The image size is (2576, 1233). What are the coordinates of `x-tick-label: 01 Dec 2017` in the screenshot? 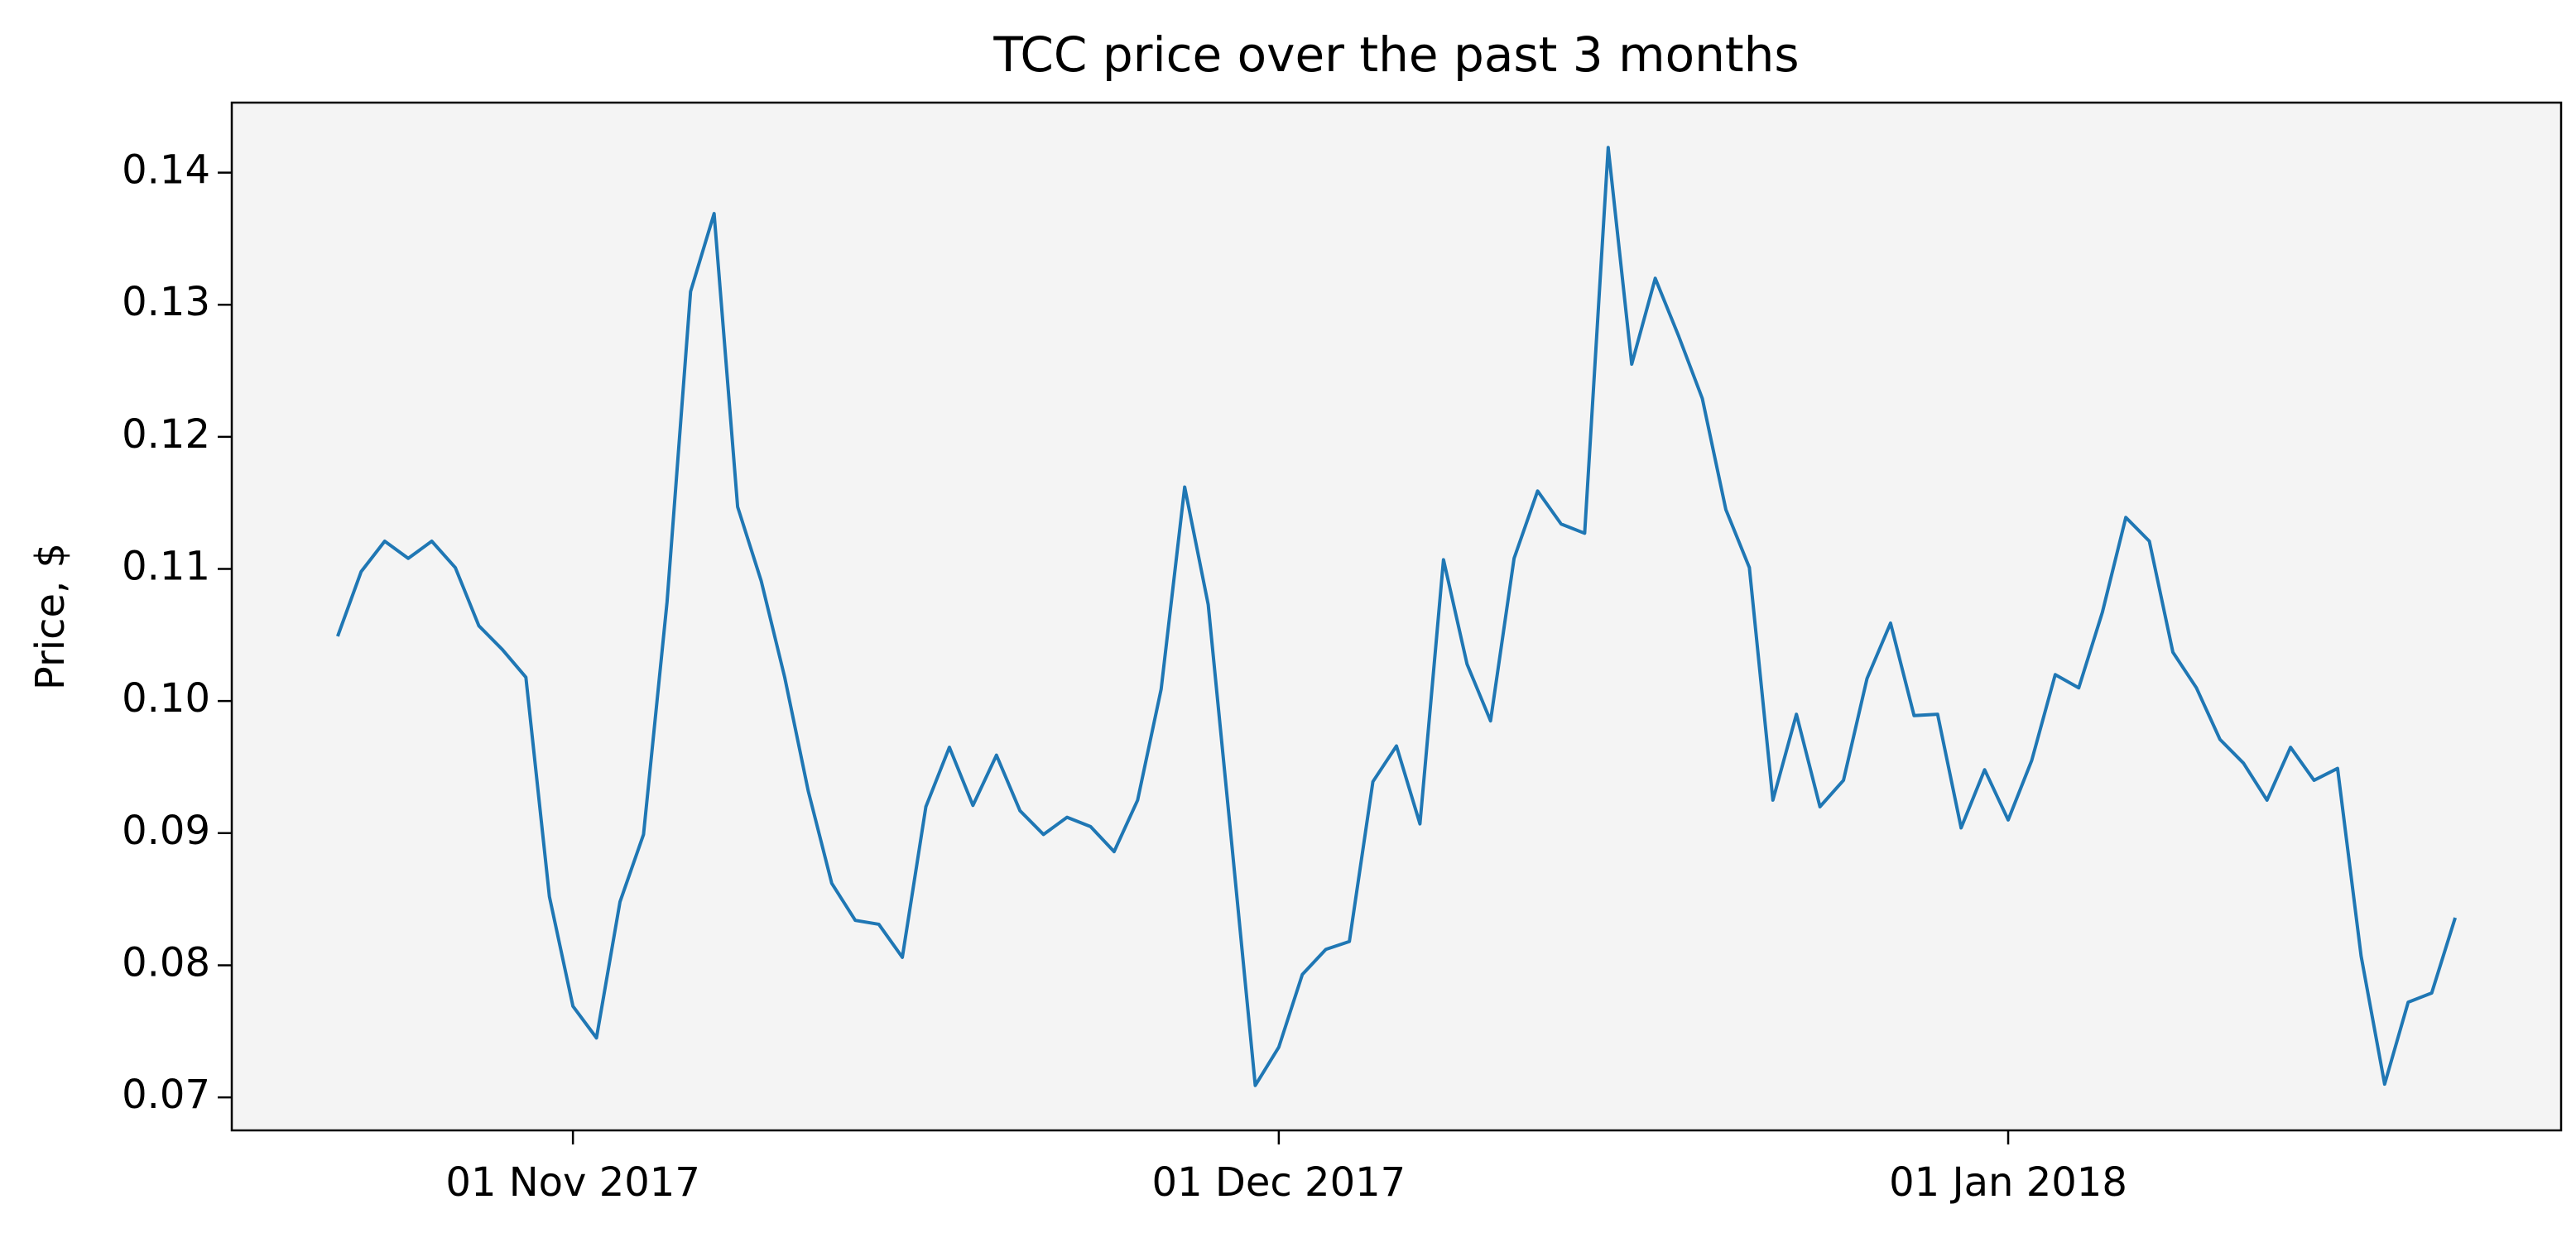 It's located at (1279, 1182).